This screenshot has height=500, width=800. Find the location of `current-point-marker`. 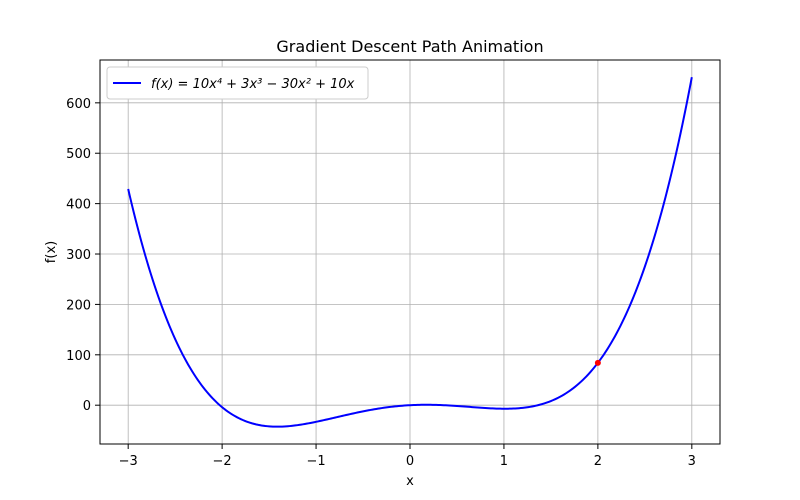

current-point-marker is located at coordinates (597, 362).